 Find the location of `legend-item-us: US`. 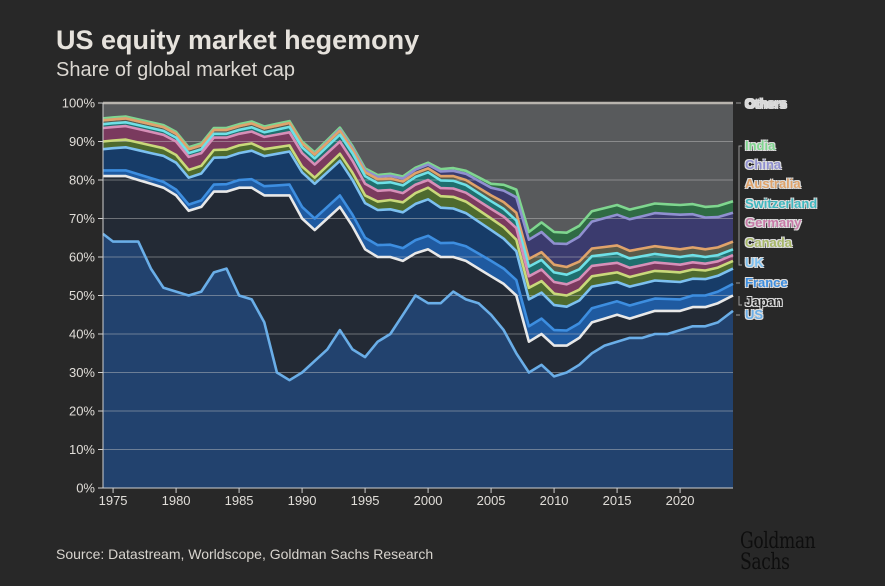

legend-item-us: US is located at coordinates (754, 314).